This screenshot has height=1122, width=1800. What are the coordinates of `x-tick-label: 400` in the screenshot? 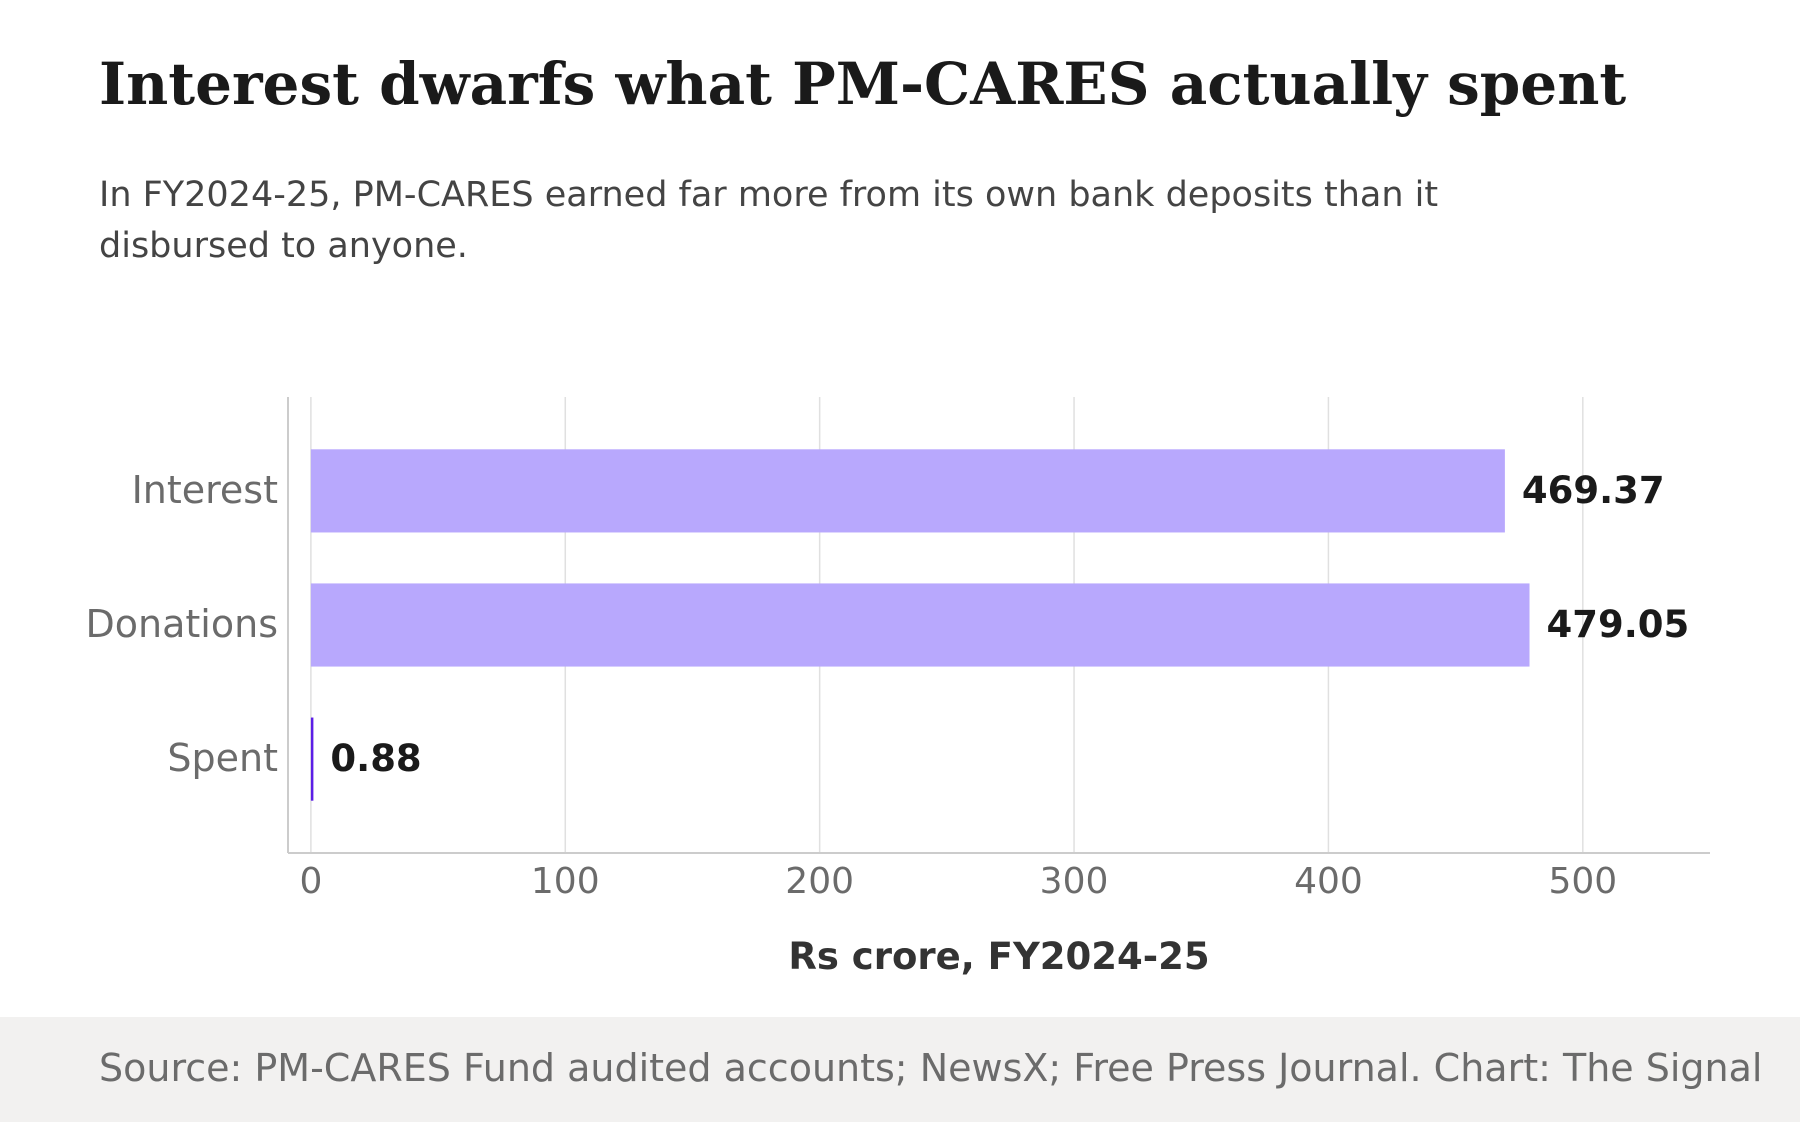 It's located at (1328, 881).